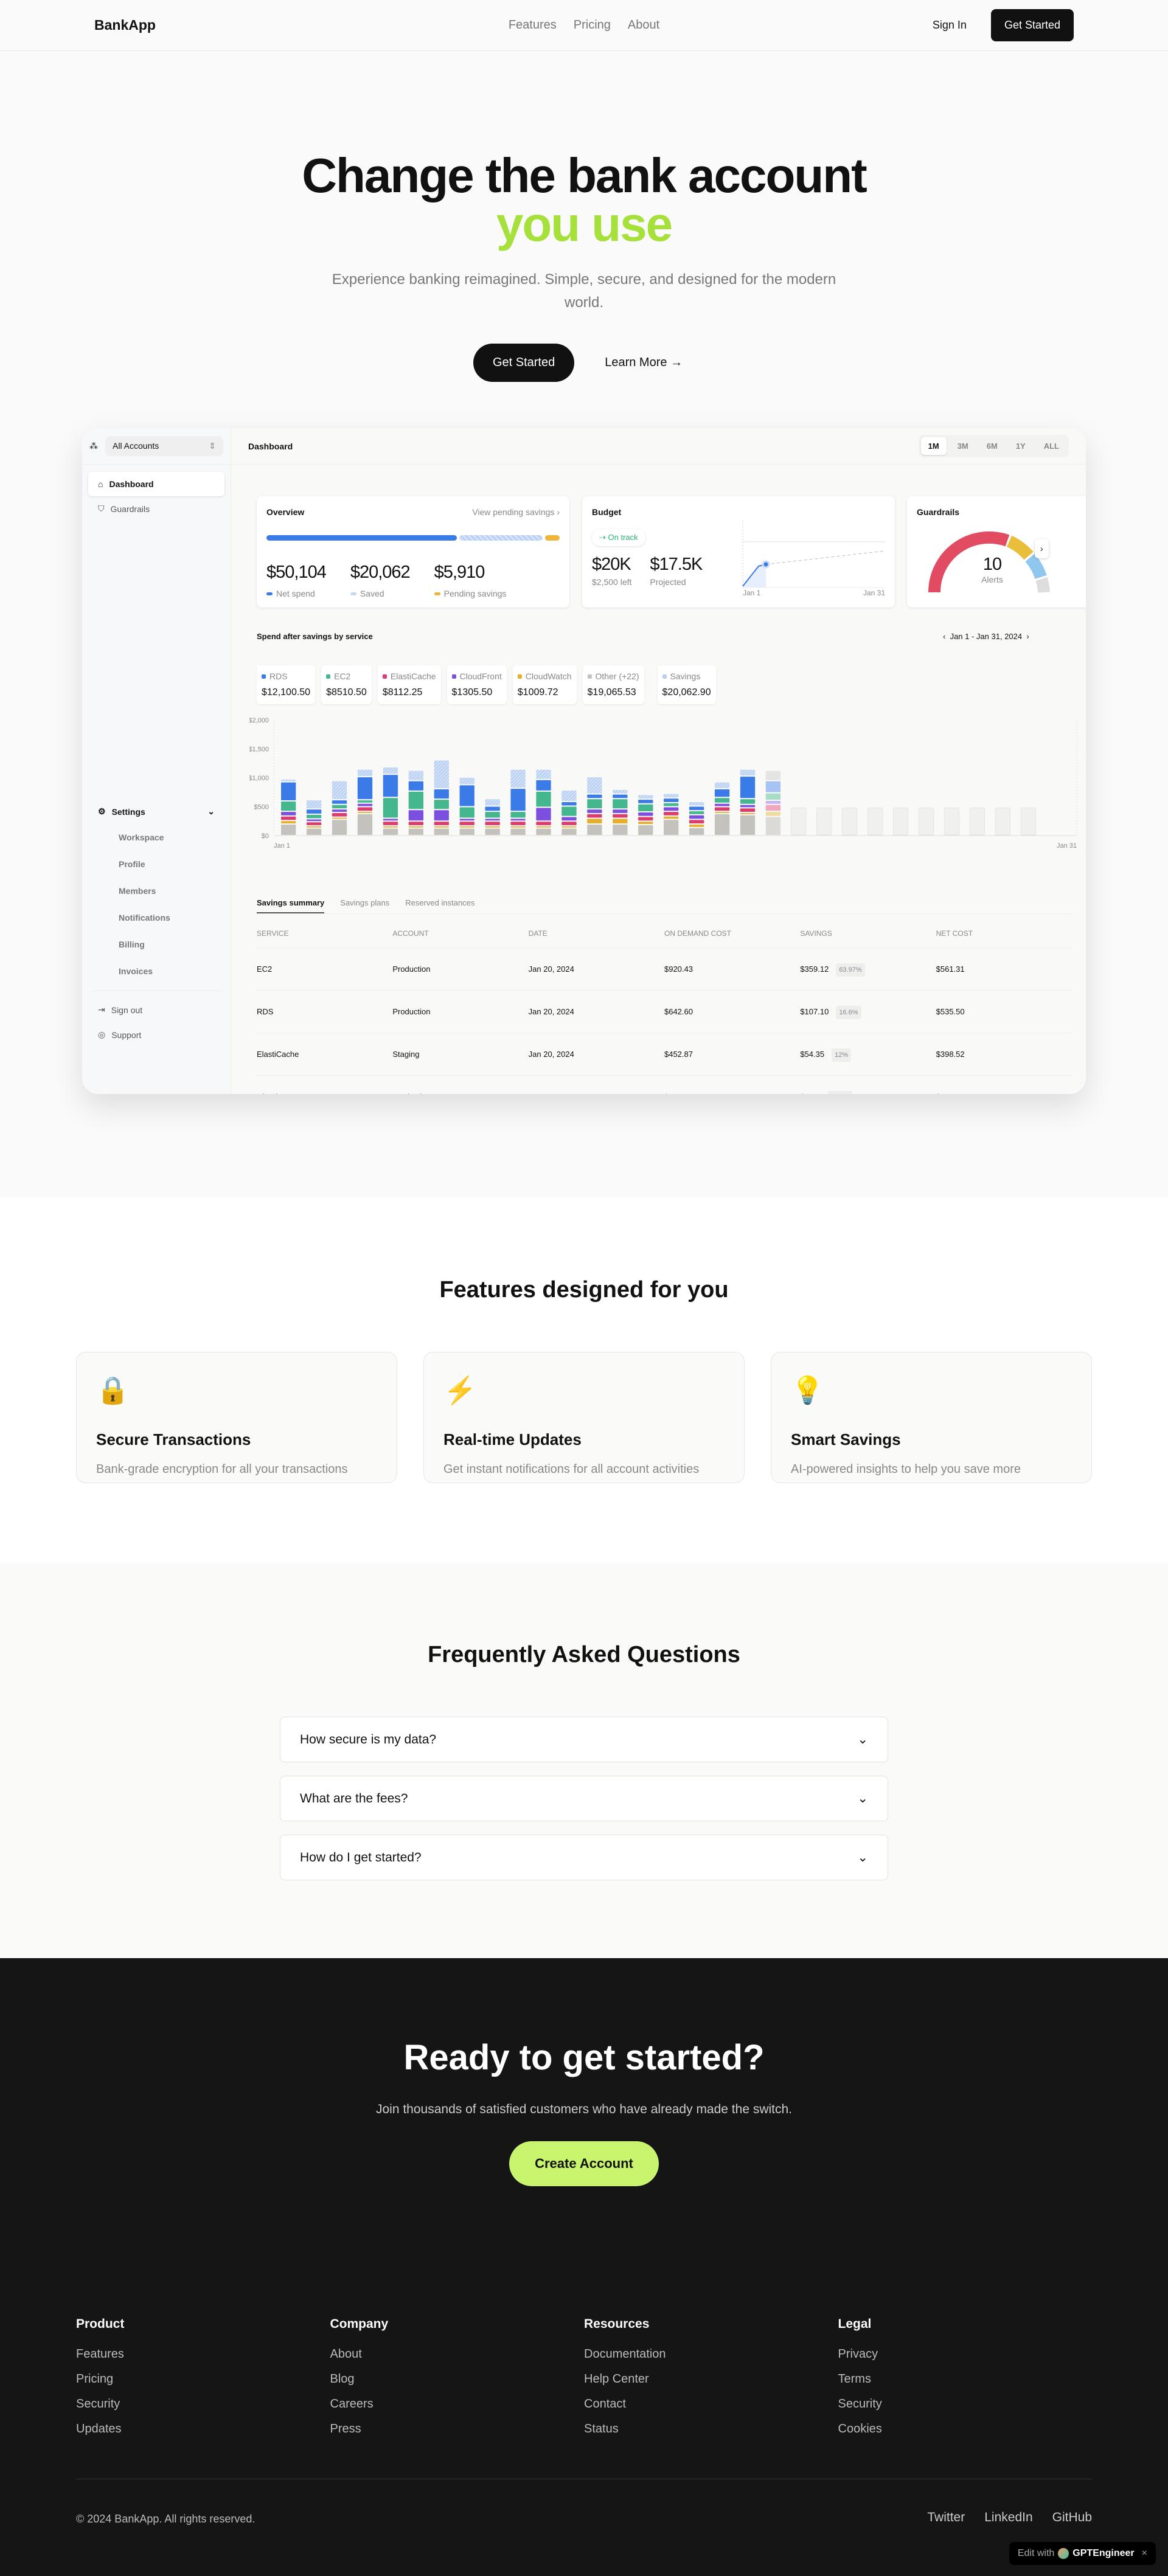  I want to click on chevron-left-icon: ‹, so click(944, 636).